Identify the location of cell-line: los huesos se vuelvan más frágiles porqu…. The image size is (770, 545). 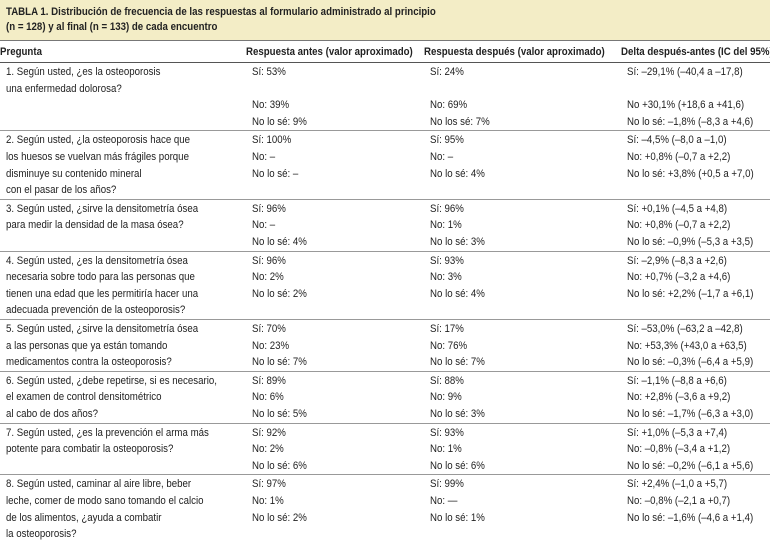
(97, 156).